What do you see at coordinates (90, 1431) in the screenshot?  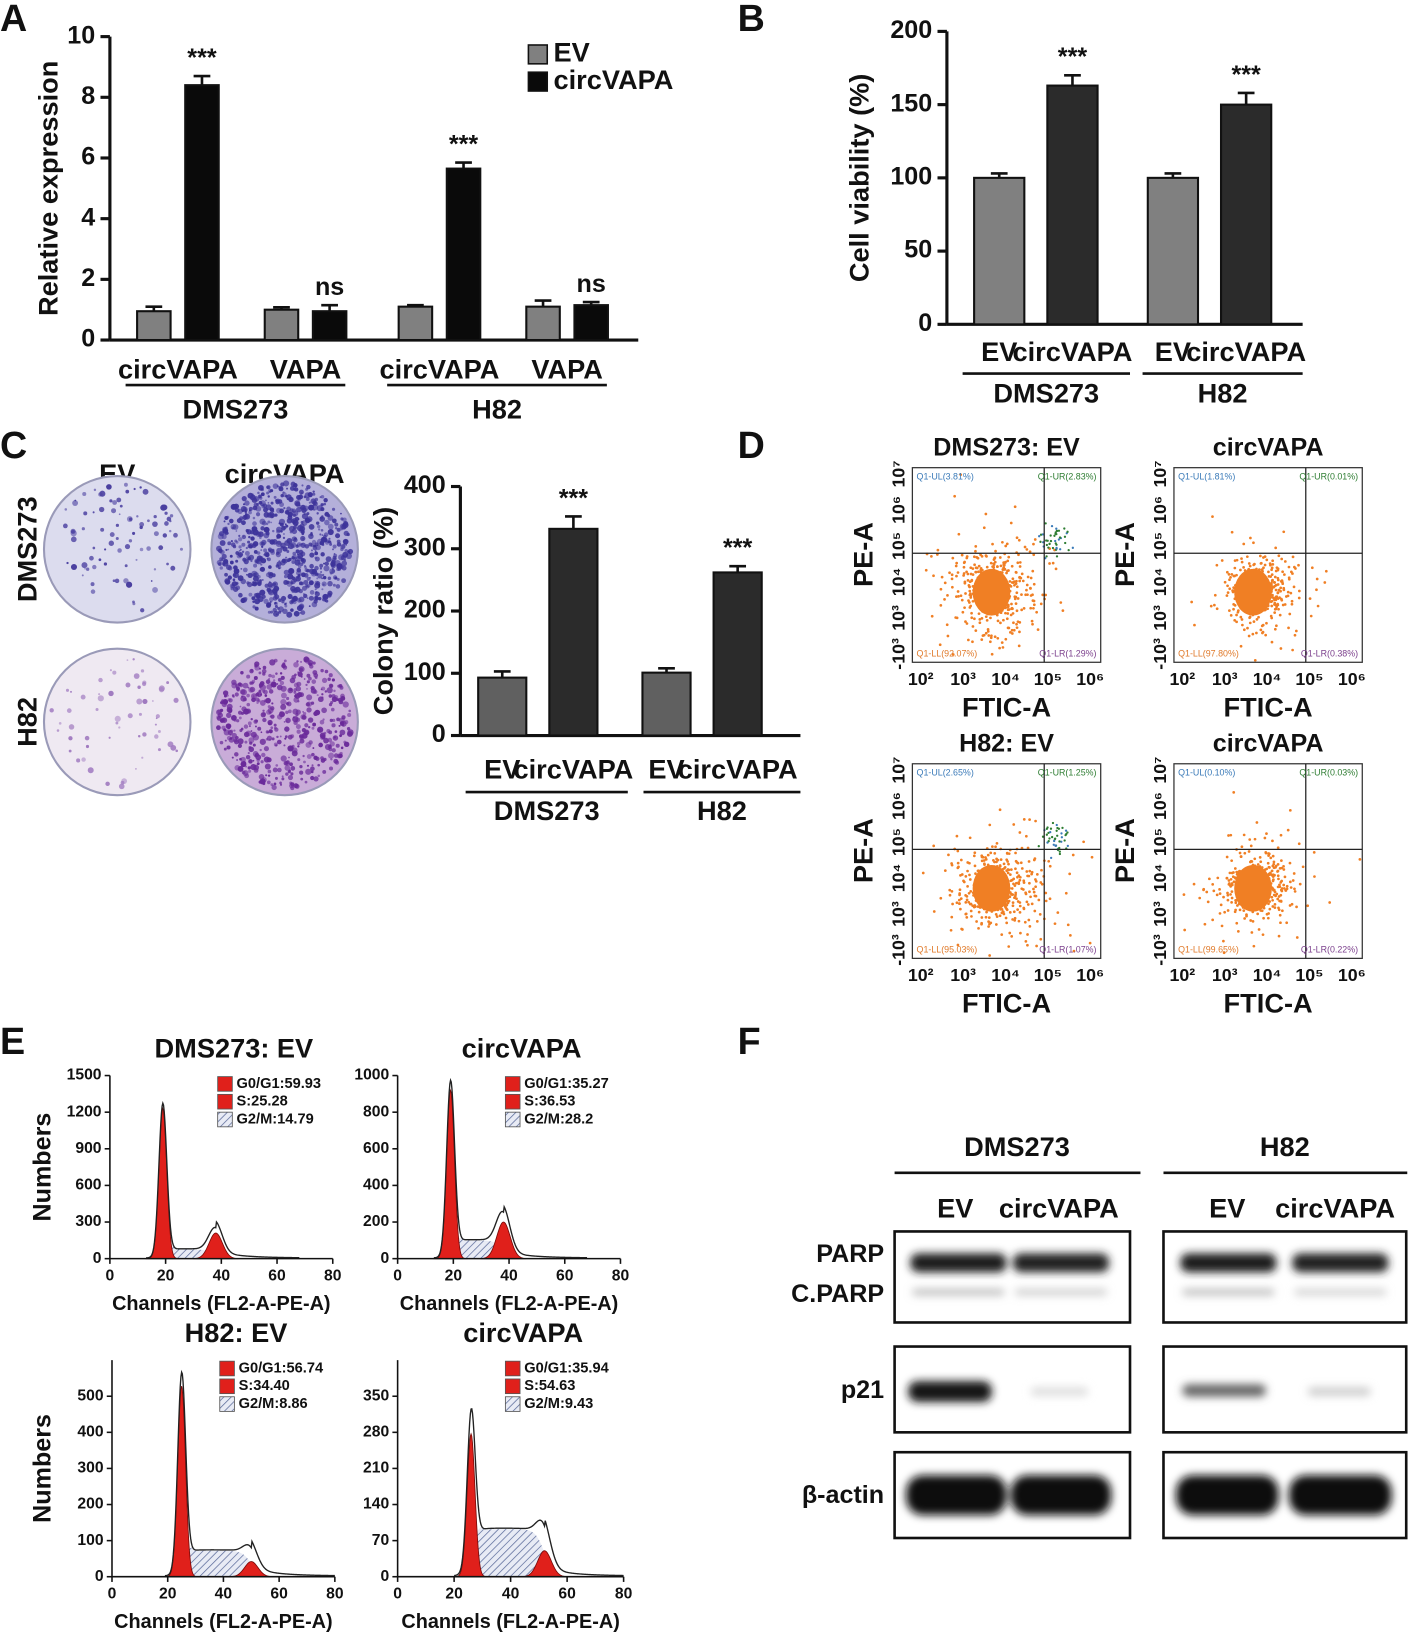 I see `y-tick-label: 400` at bounding box center [90, 1431].